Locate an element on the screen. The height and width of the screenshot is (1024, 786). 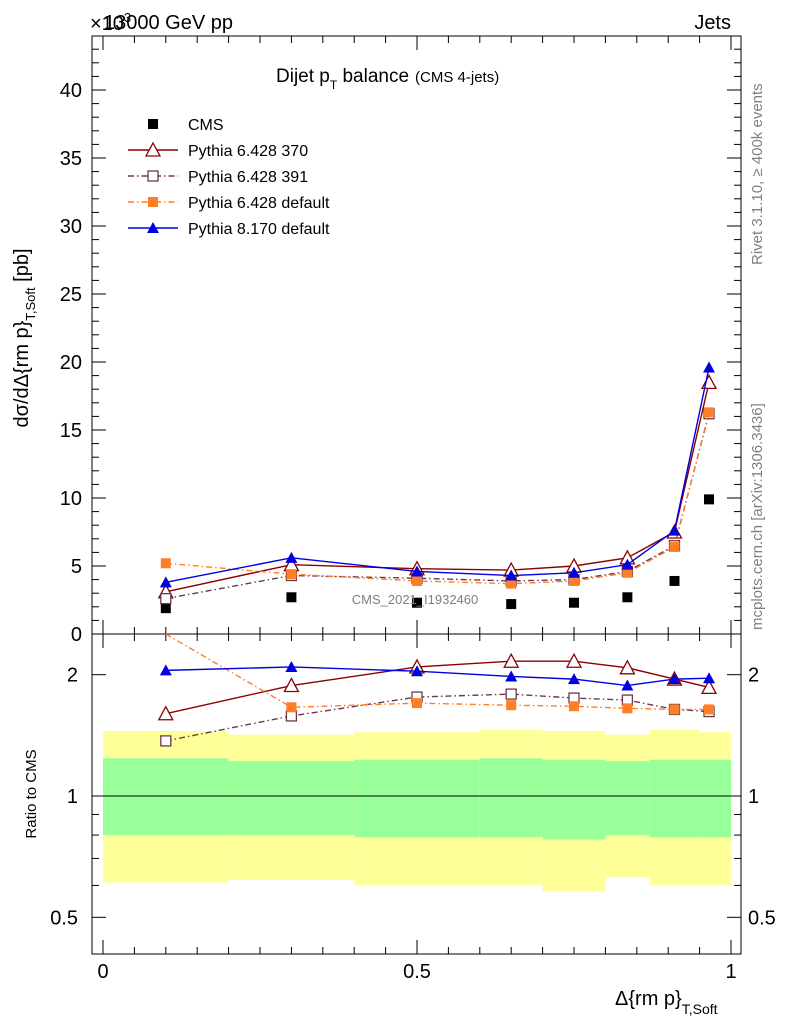
legend-label: Pythia 8.170 default is located at coordinates (259, 229).